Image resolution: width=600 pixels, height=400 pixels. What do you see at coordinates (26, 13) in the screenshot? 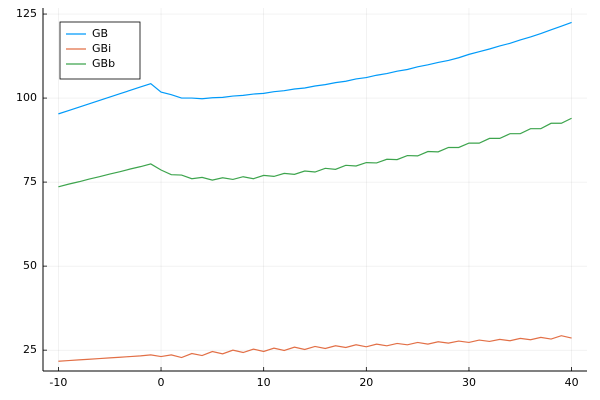
I see `y-tick-label: 125` at bounding box center [26, 13].